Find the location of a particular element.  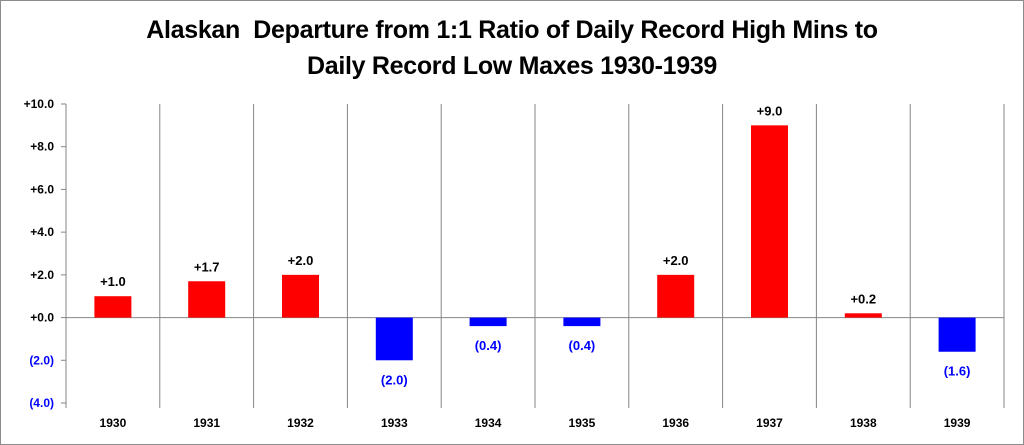

y-tick-label: +6.0 is located at coordinates (42, 189).